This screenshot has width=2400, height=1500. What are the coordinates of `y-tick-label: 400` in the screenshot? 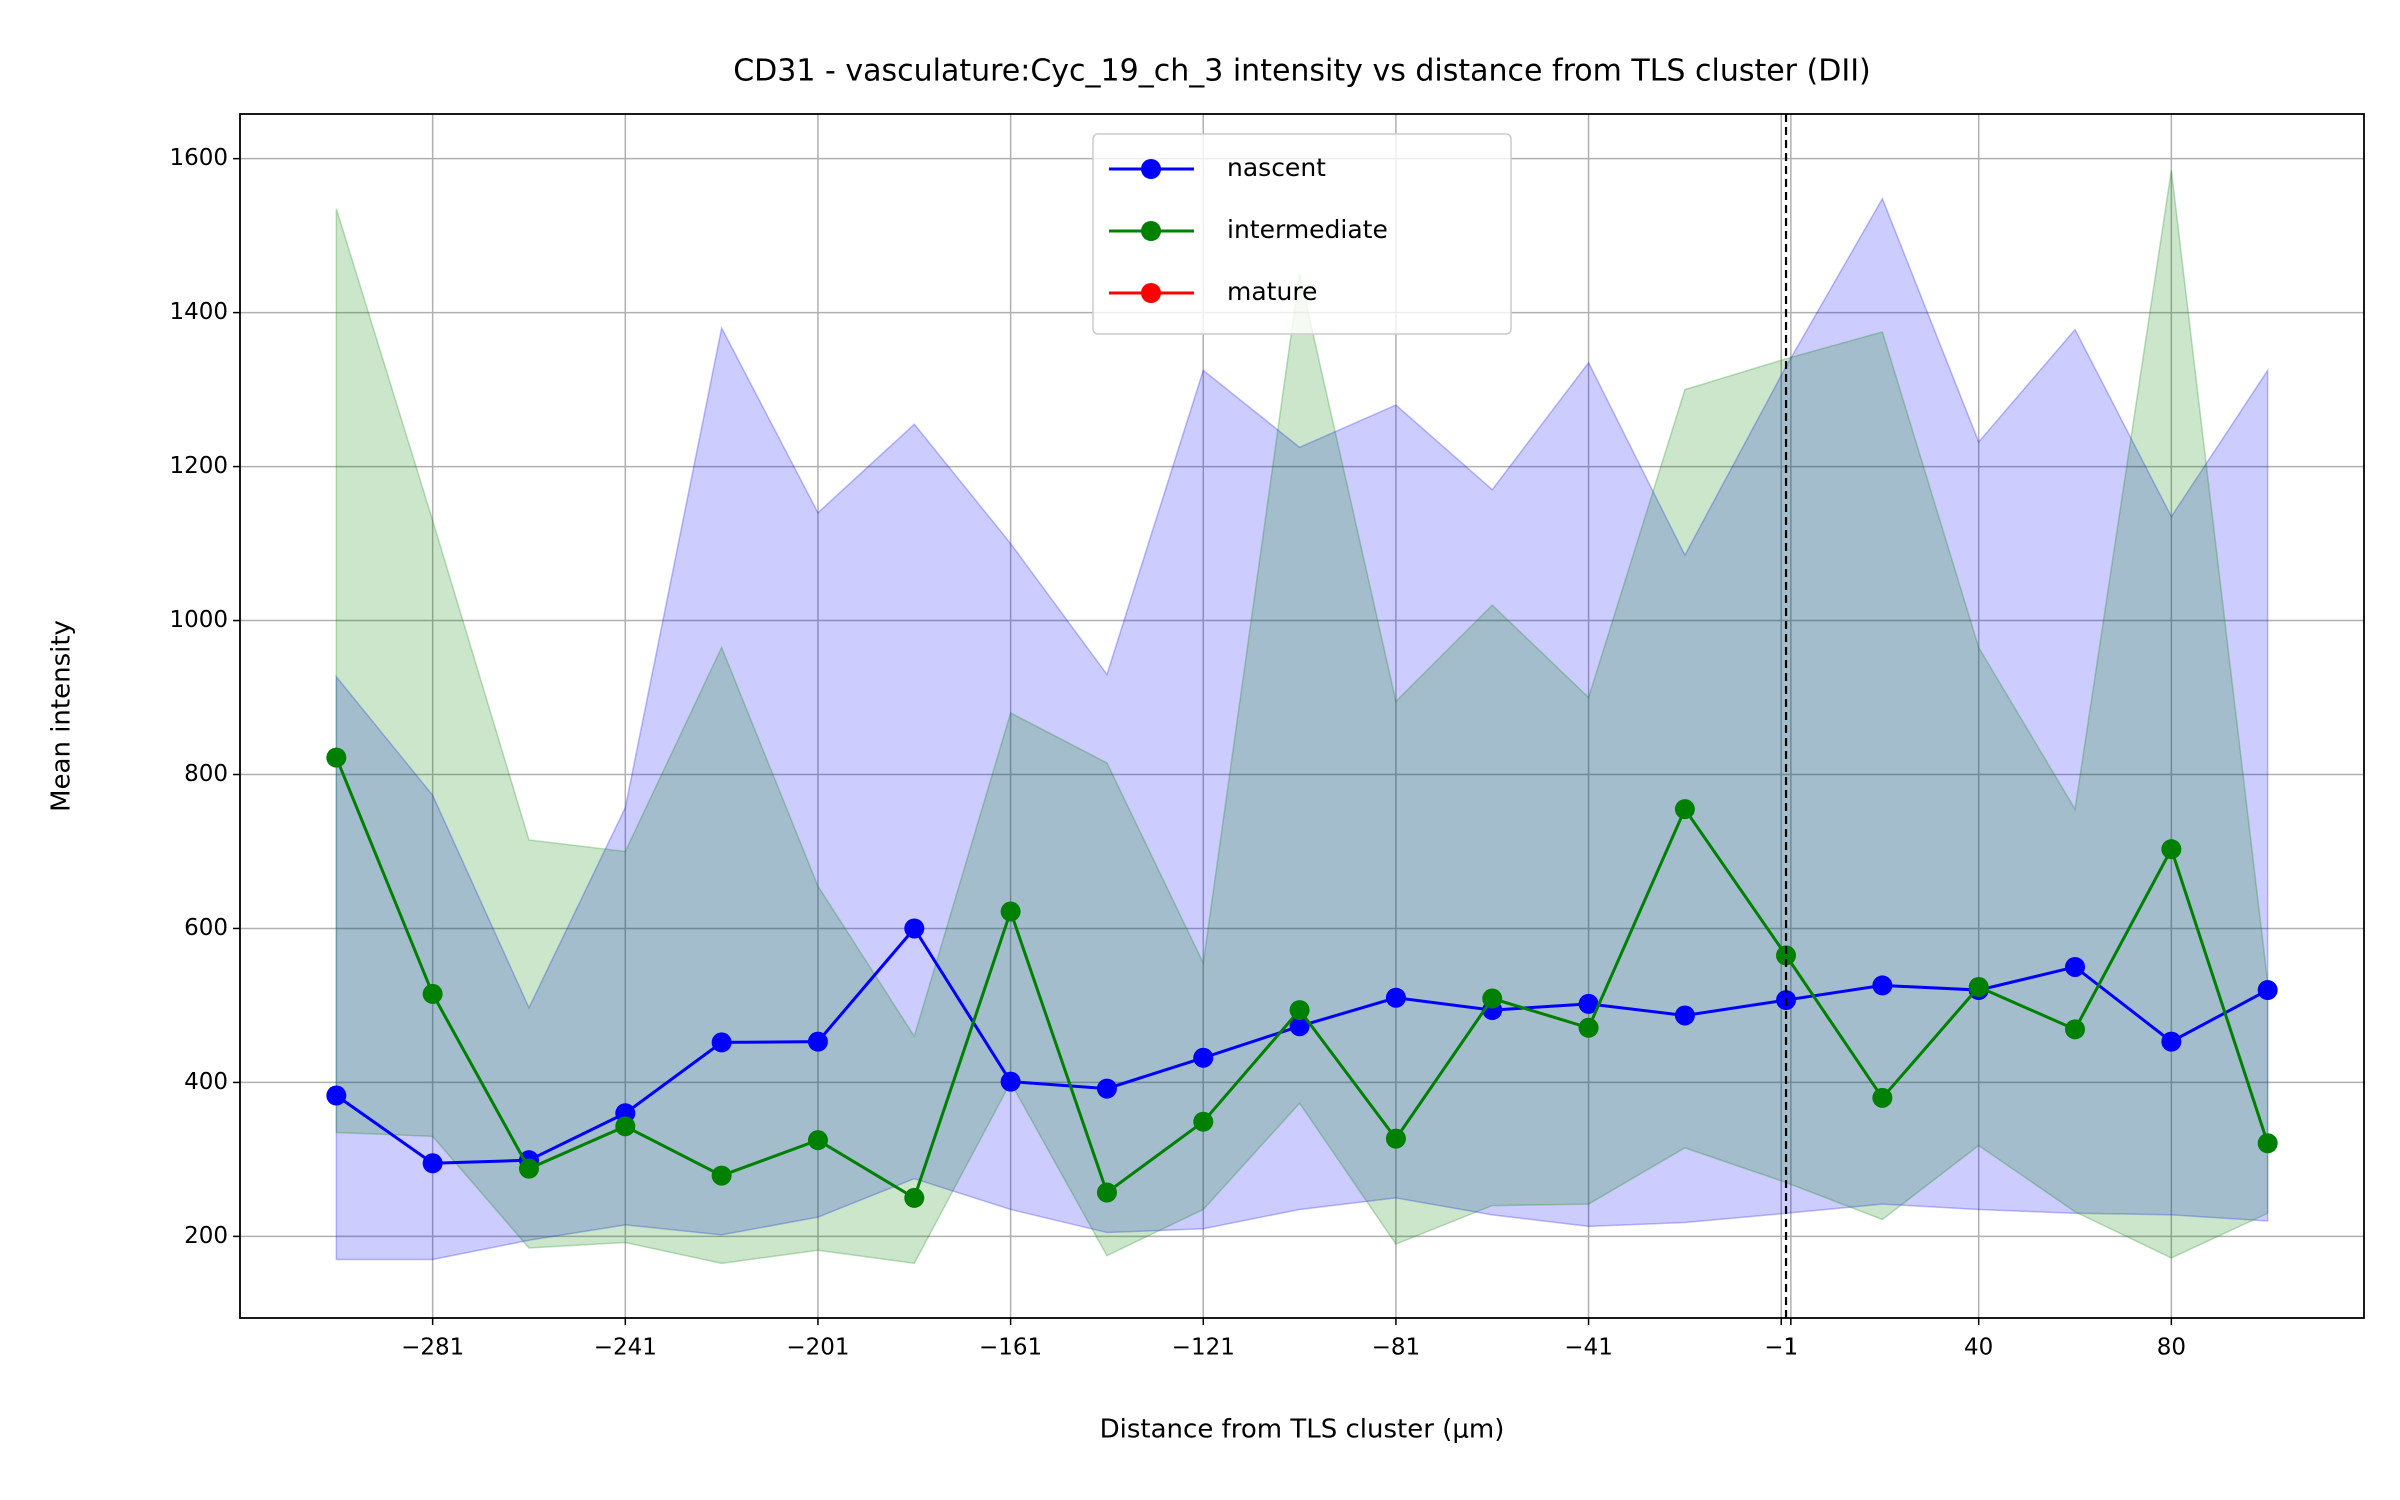 It's located at (206, 1082).